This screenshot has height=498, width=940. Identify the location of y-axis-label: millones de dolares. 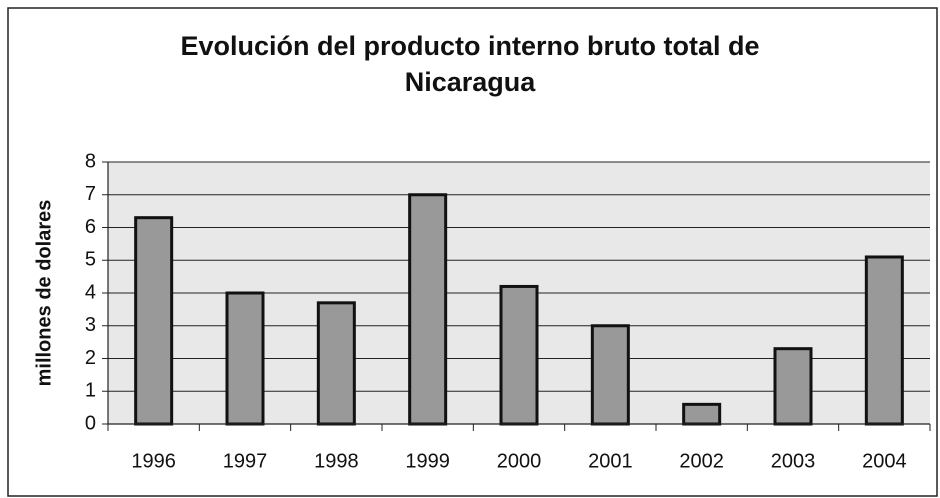
(44, 293).